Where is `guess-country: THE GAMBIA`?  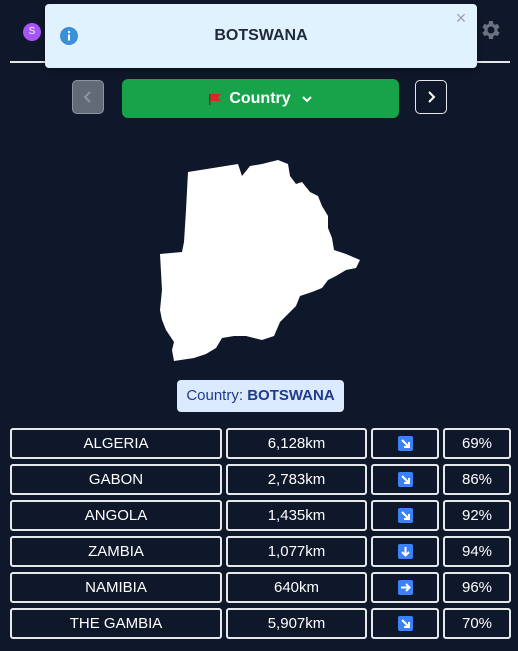
guess-country: THE GAMBIA is located at coordinates (116, 623).